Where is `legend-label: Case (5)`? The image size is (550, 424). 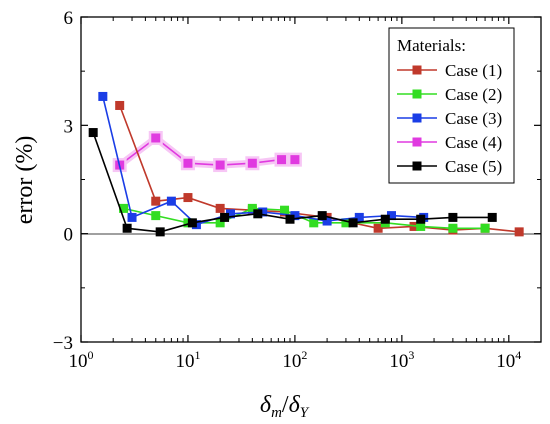
legend-label: Case (5) is located at coordinates (473, 166).